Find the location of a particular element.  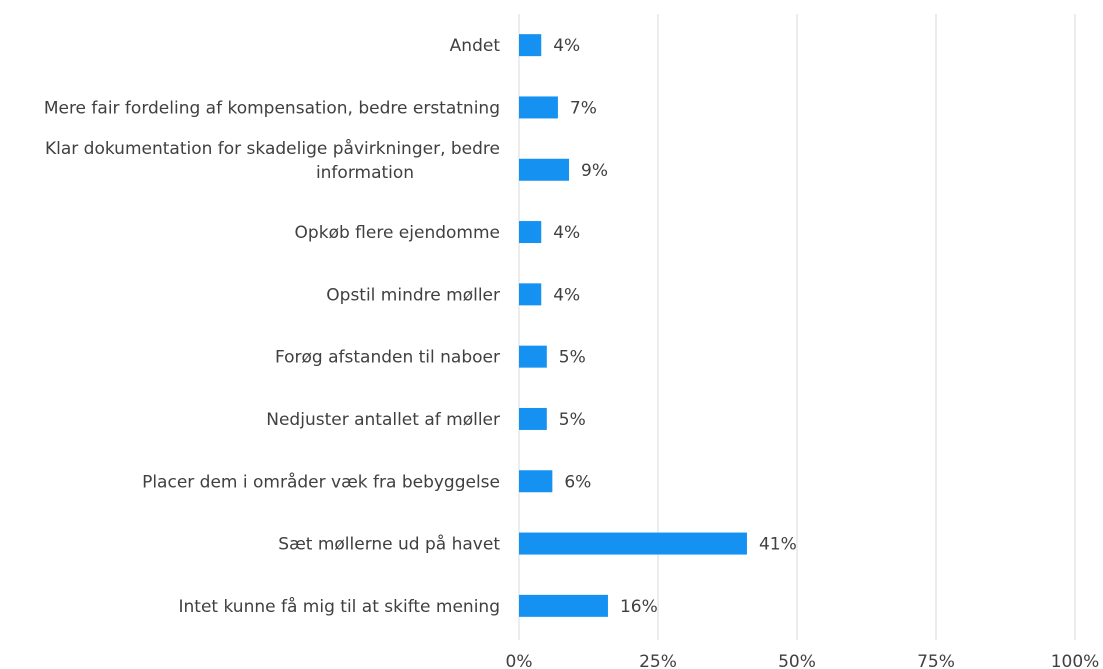

x-axis-tick-labels: 0% 25% 50% 75% 100% is located at coordinates (803, 660).